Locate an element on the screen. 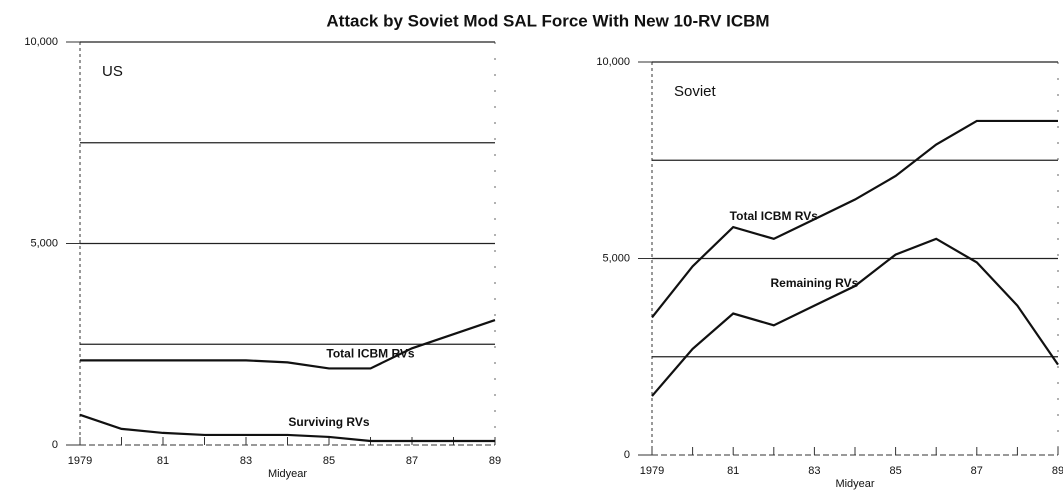 Image resolution: width=1063 pixels, height=500 pixels. series-label: Surviving RVs is located at coordinates (328, 422).